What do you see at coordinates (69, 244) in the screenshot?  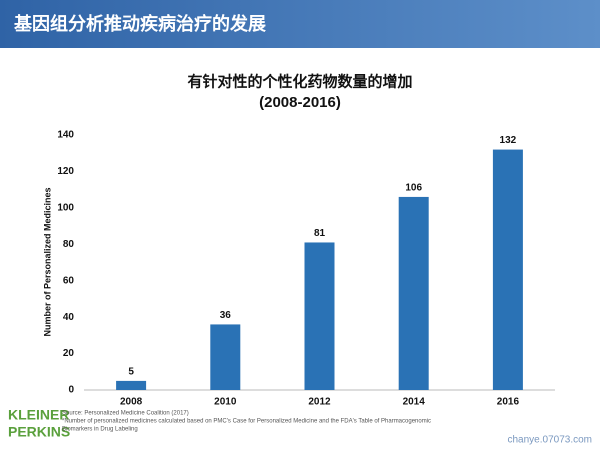 I see `y-tick-label: 80` at bounding box center [69, 244].